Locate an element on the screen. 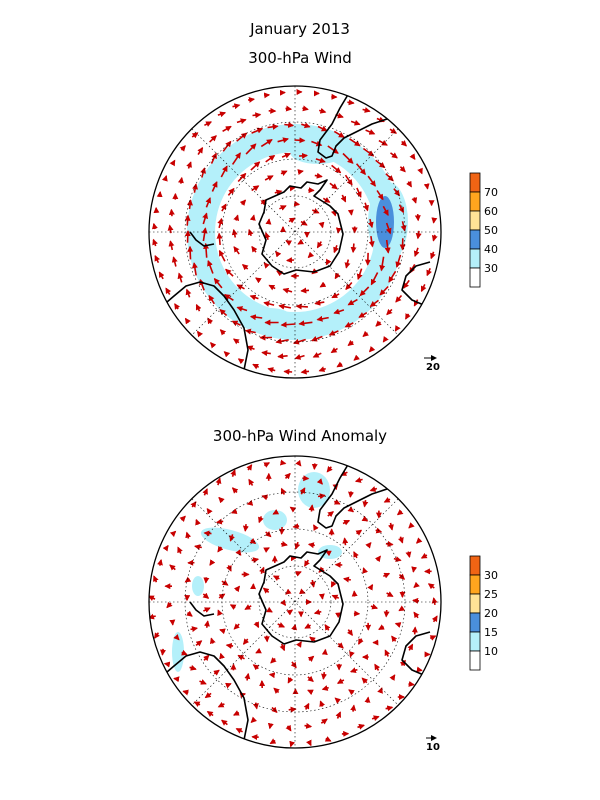 This screenshot has height=800, width=600. island-coastline is located at coordinates (202, 239).